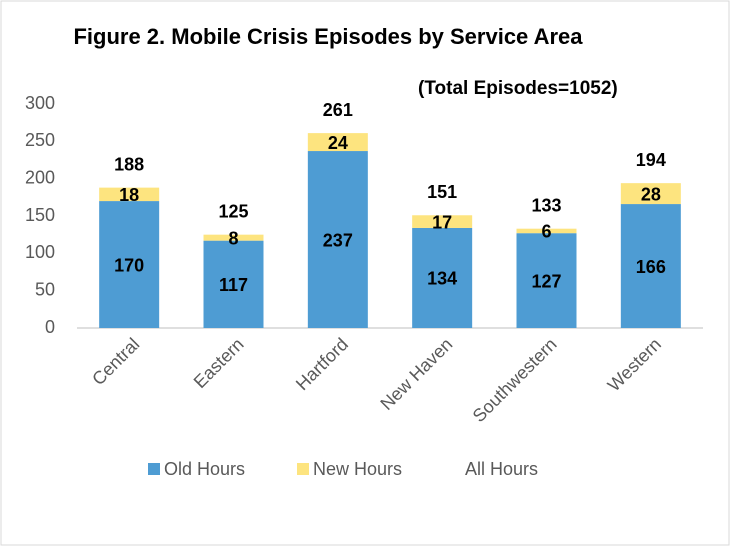 The width and height of the screenshot is (731, 547). Describe the element at coordinates (40, 252) in the screenshot. I see `y-tick-label: 100` at that location.